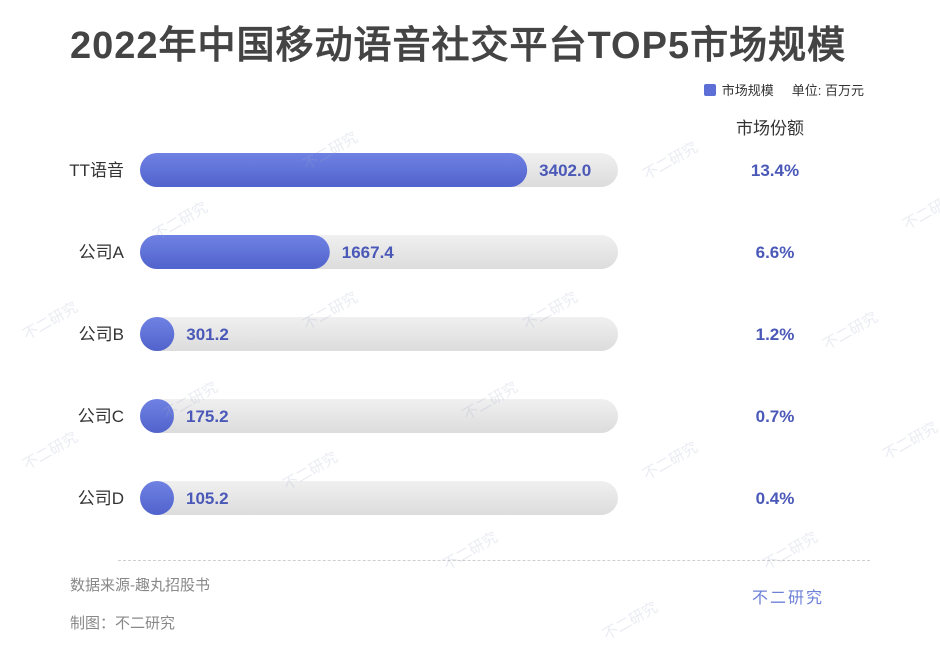 The width and height of the screenshot is (940, 645). What do you see at coordinates (783, 89) in the screenshot?
I see `legend: 市场规模 单位: 百万元` at bounding box center [783, 89].